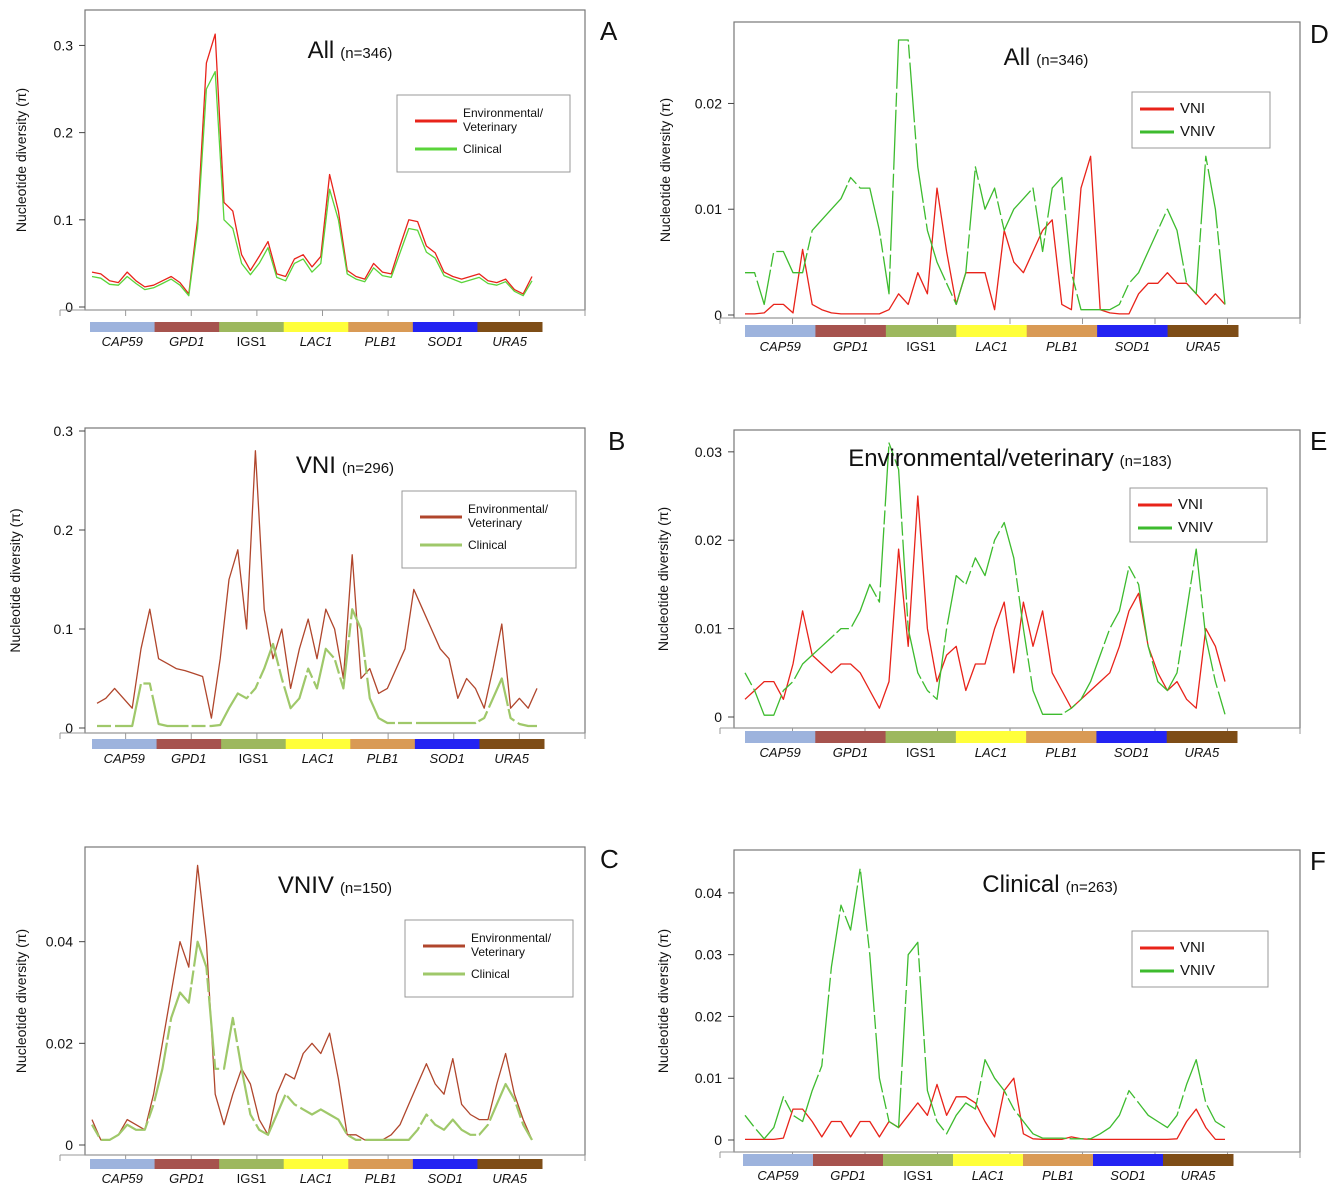  I want to click on y-tick-label: 0.2, so click(64, 133).